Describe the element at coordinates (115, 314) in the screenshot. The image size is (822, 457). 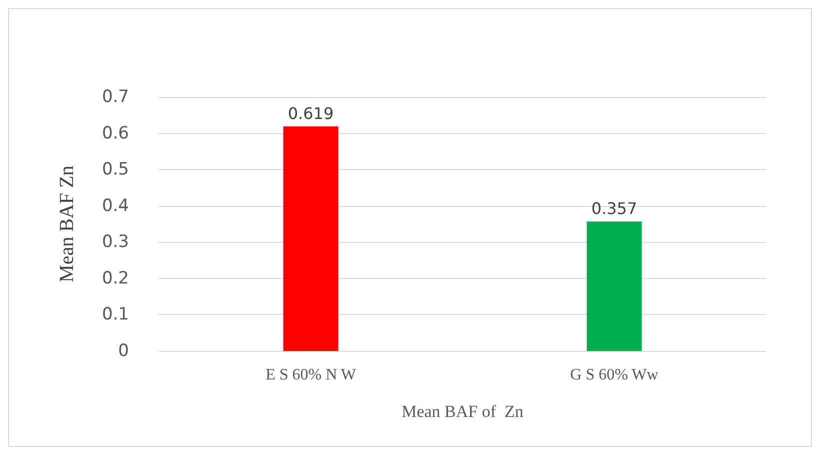
I see `y-tick-label: 0.1` at that location.